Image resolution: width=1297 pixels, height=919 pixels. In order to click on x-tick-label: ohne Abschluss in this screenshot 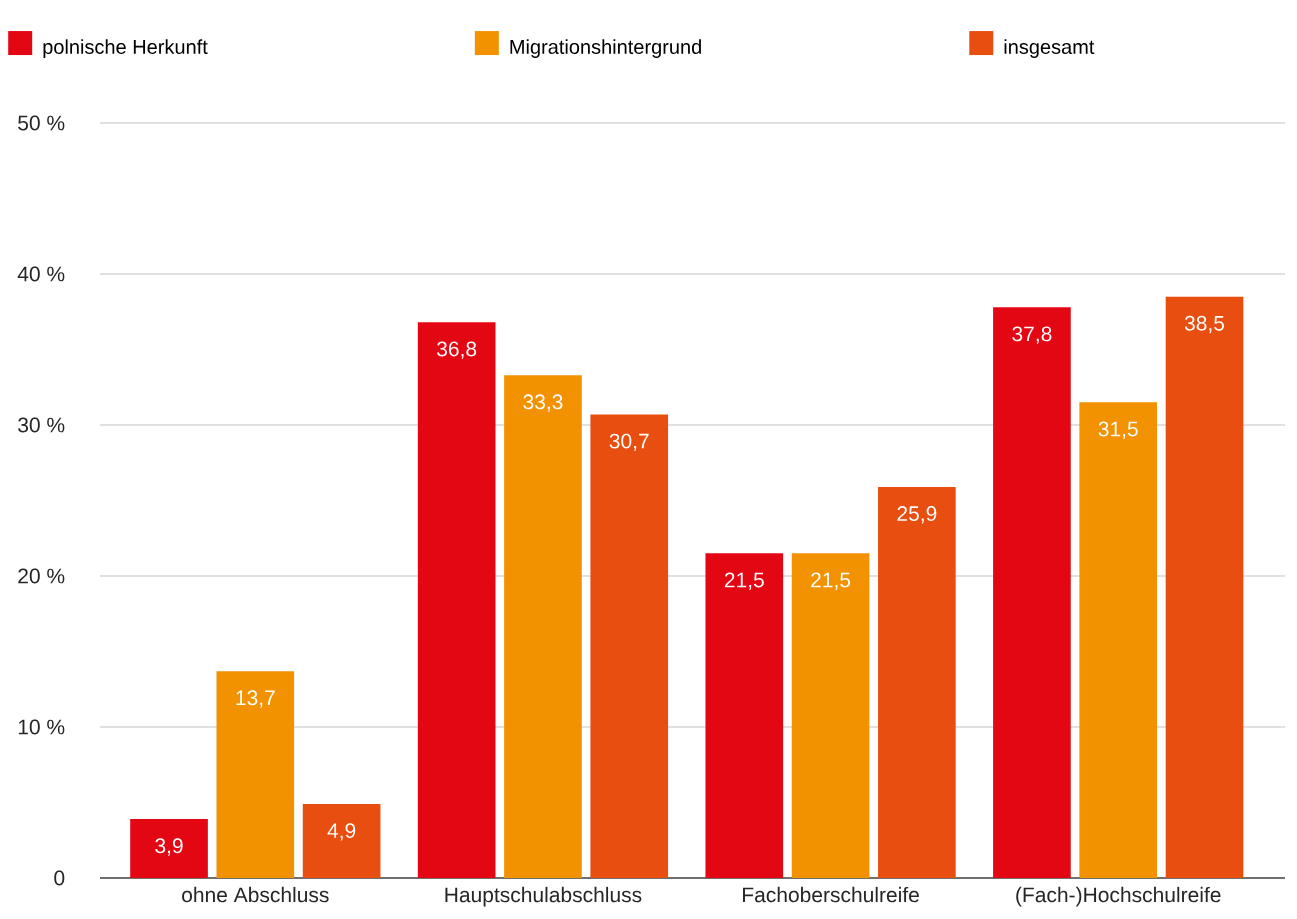, I will do `click(255, 894)`.